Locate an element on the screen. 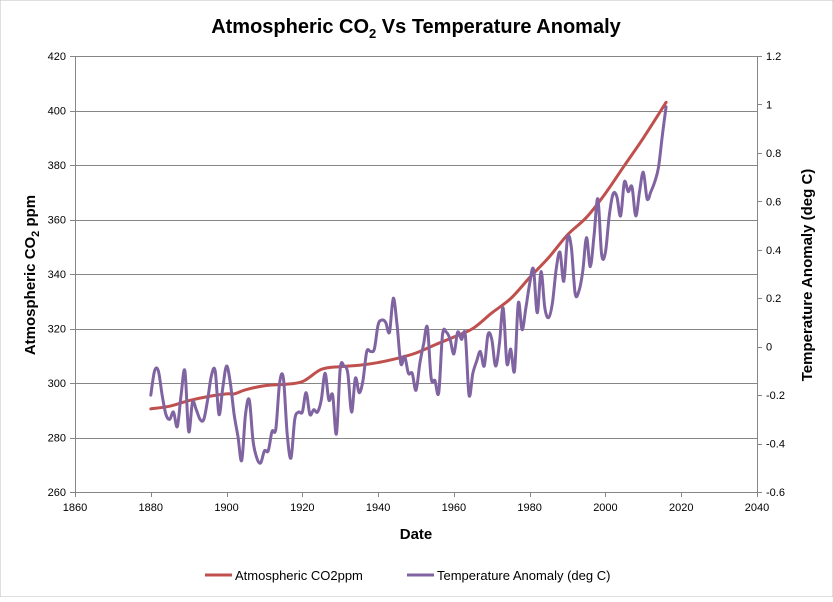 This screenshot has height=602, width=833. left-y-axis-title: Atmospheric CO2 ppm is located at coordinates (32, 275).